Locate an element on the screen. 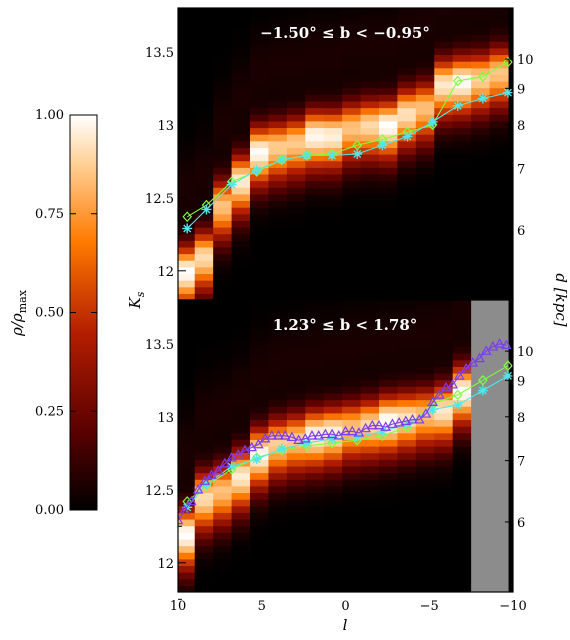 This screenshot has height=640, width=570. right-tick-label: 8 is located at coordinates (521, 126).